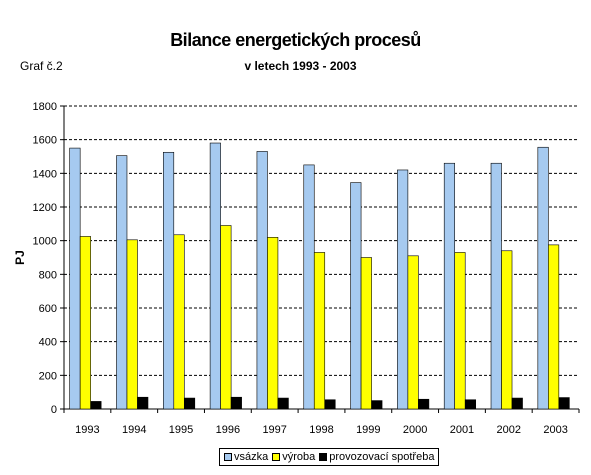  I want to click on graph-number-label: Graf č.2, so click(41, 66).